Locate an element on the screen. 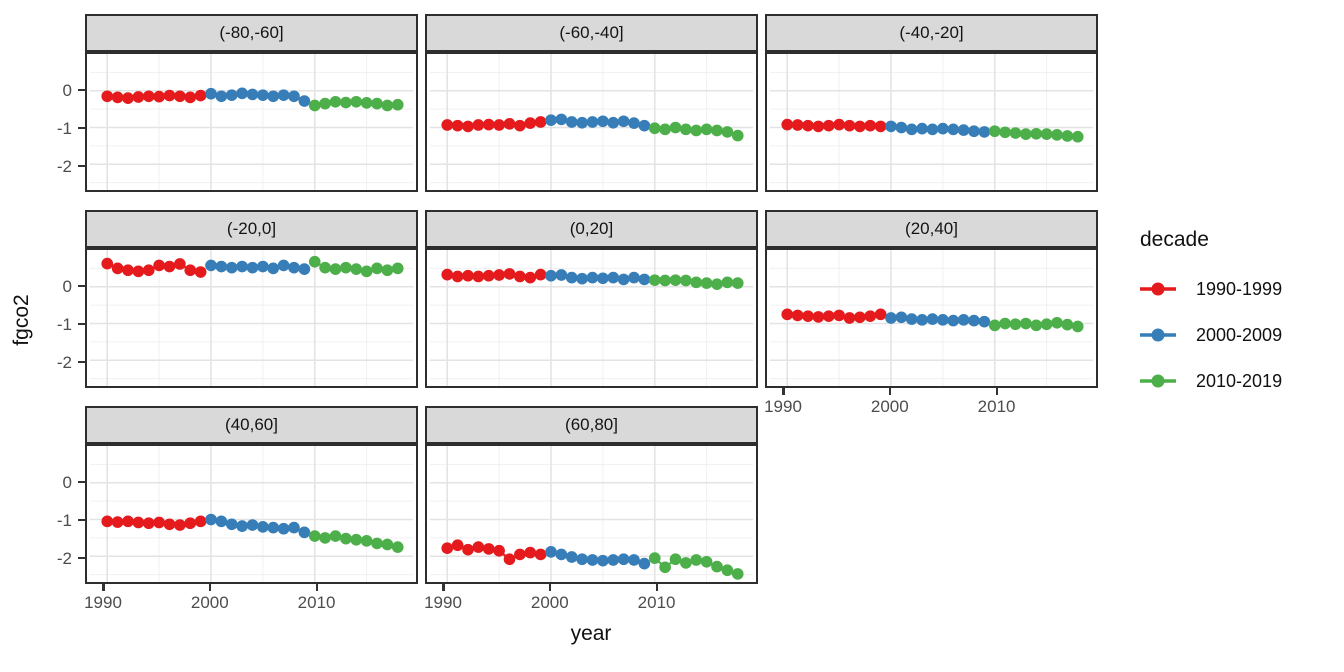  legend-title: decade is located at coordinates (1174, 239).